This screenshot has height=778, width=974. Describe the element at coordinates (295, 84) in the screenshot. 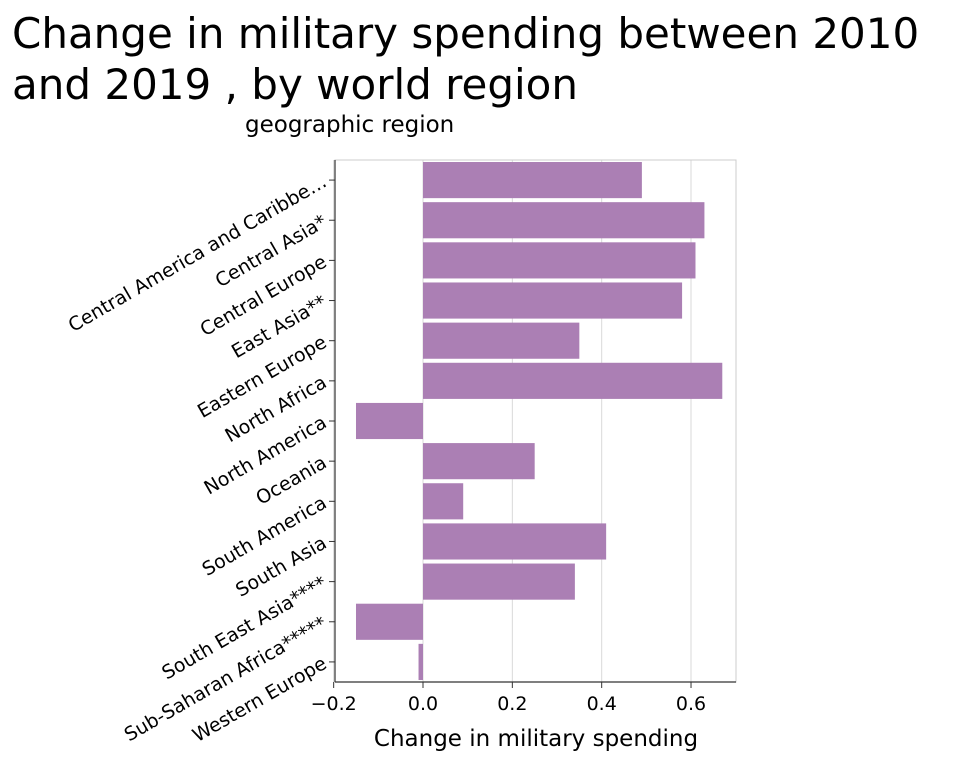

I see `chart-title-line-2: and 2019 , by world region` at that location.